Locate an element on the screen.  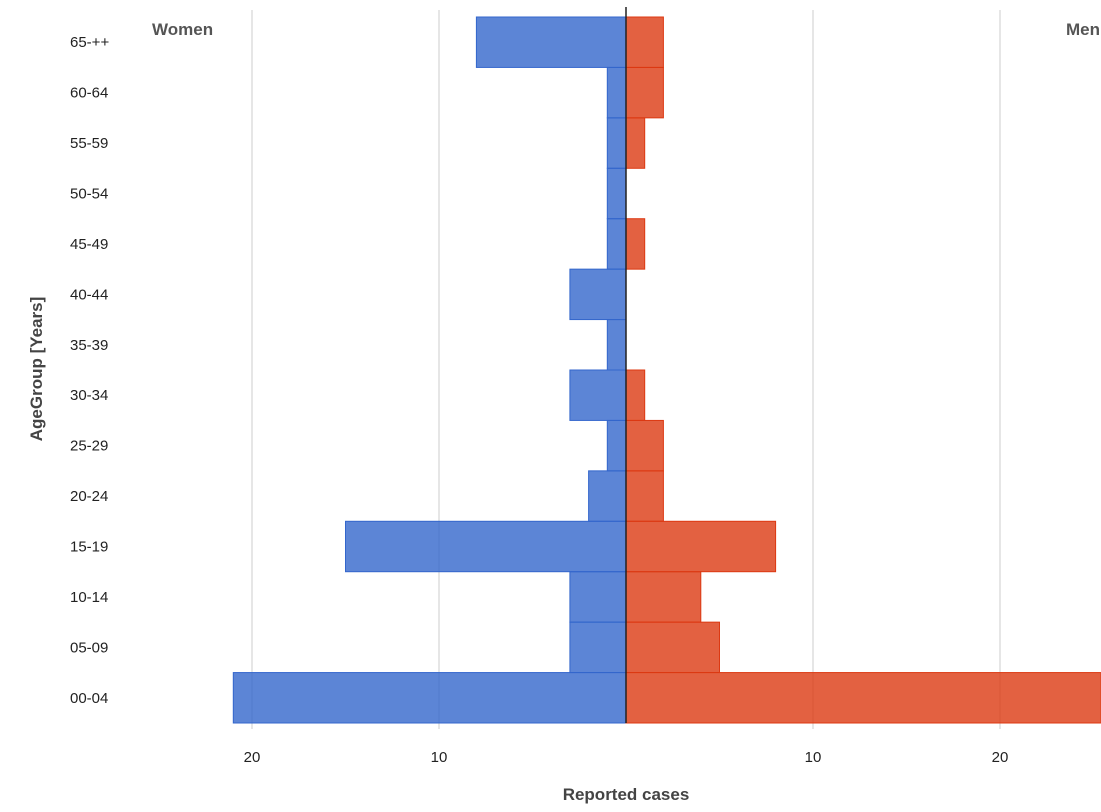
y-tick-label: 25-29 is located at coordinates (89, 446).